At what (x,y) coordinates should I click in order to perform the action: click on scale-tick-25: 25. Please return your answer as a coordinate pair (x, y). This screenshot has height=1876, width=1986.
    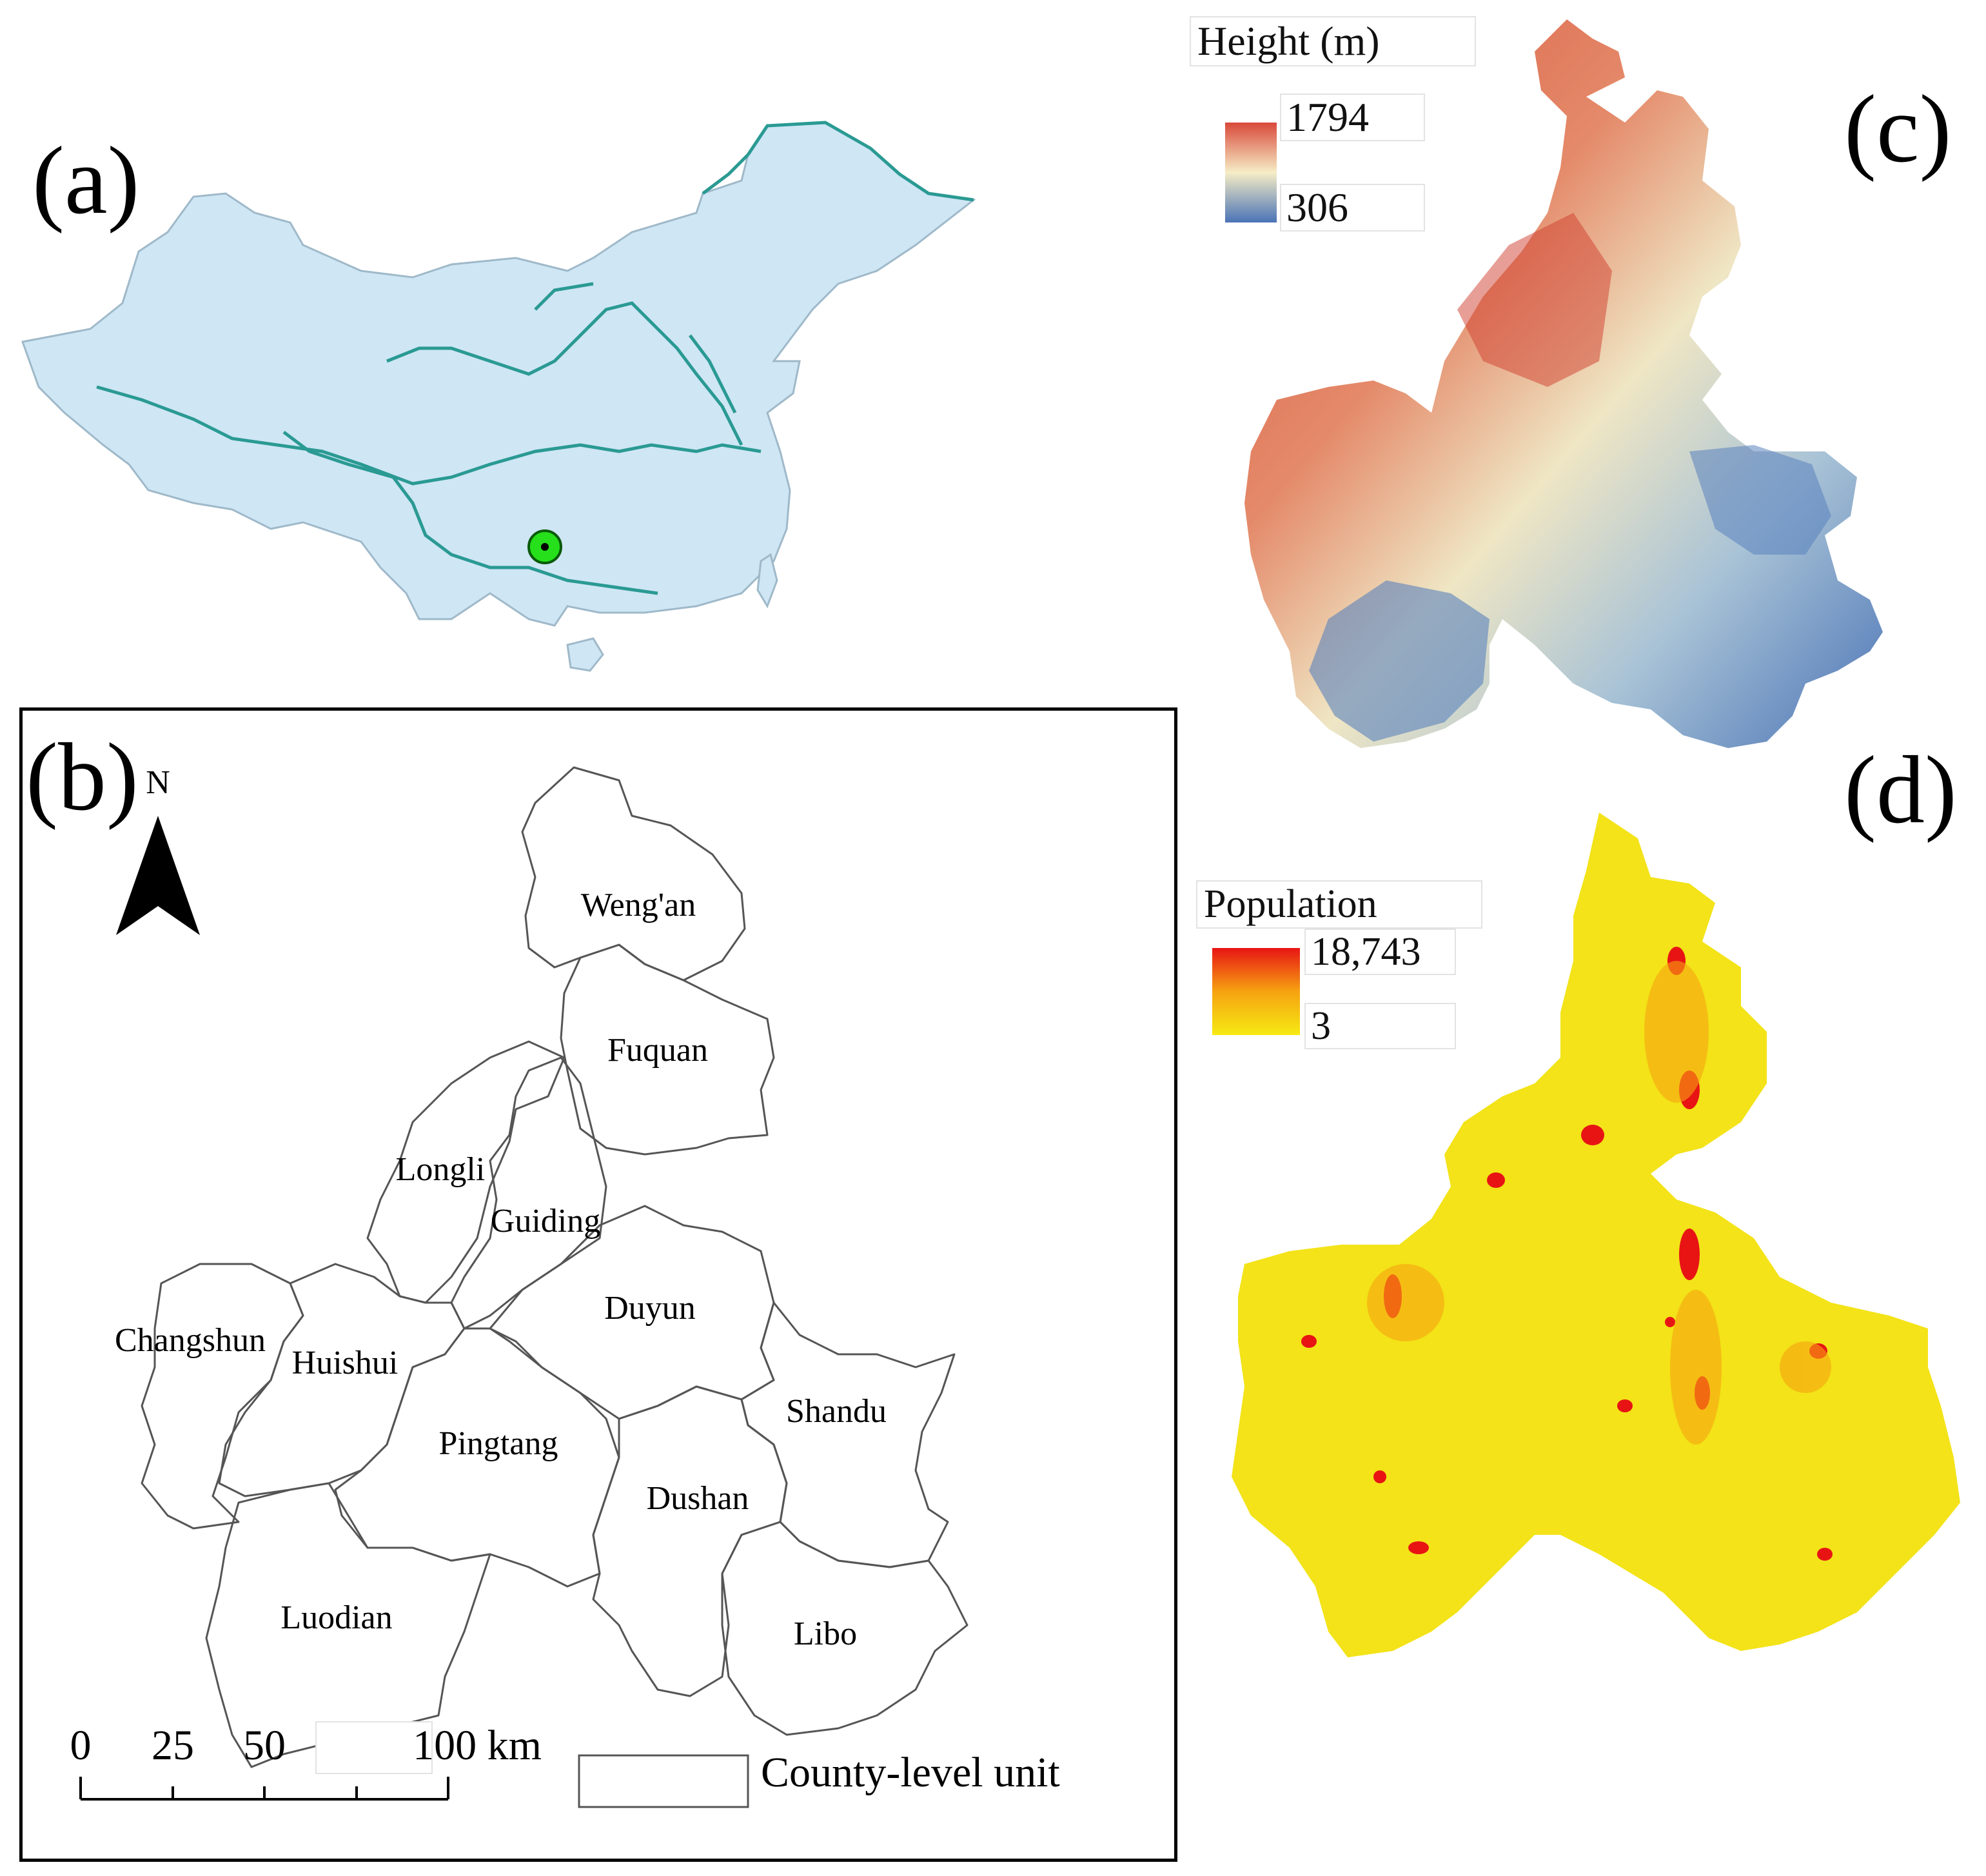
    Looking at the image, I should click on (173, 1745).